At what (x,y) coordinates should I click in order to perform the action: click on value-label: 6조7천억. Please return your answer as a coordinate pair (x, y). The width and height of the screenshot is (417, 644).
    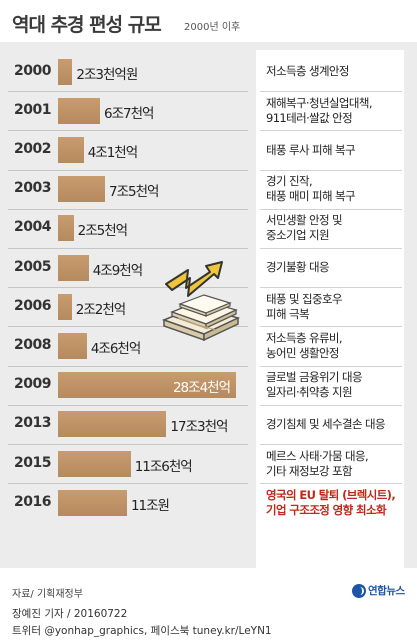
    Looking at the image, I should click on (128, 113).